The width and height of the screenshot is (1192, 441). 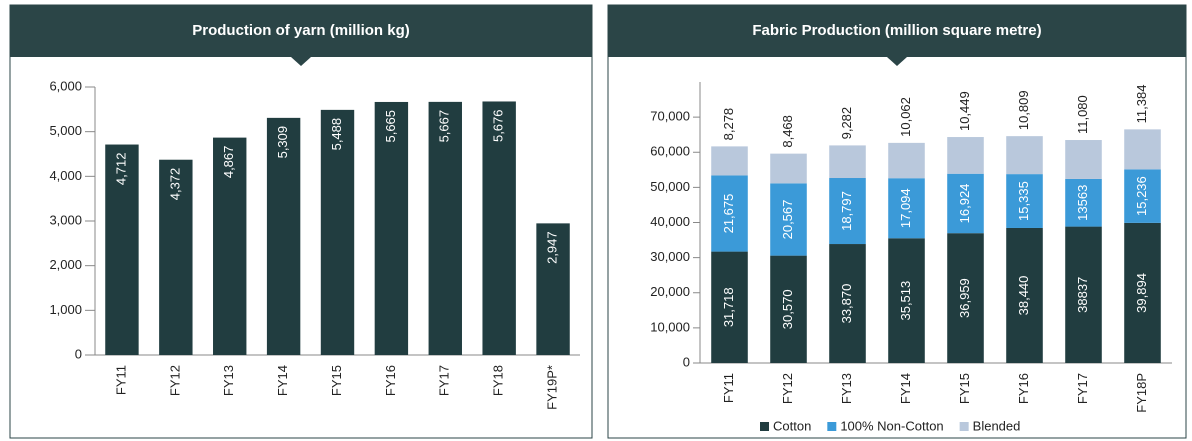 I want to click on value-label: 35,513, so click(x=905, y=301).